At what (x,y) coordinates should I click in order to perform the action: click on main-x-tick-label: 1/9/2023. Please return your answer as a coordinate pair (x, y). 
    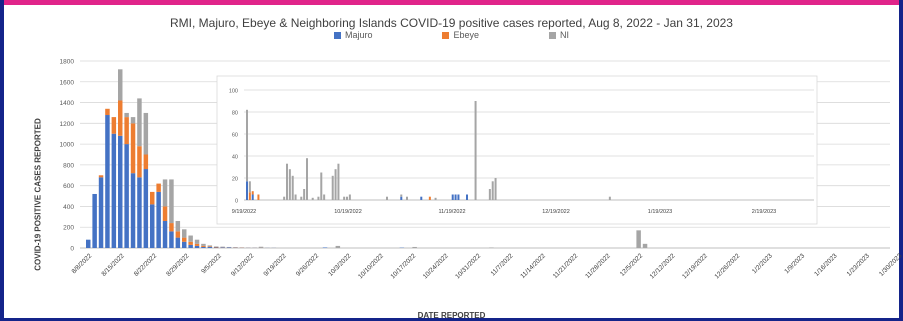
    Looking at the image, I should click on (794, 263).